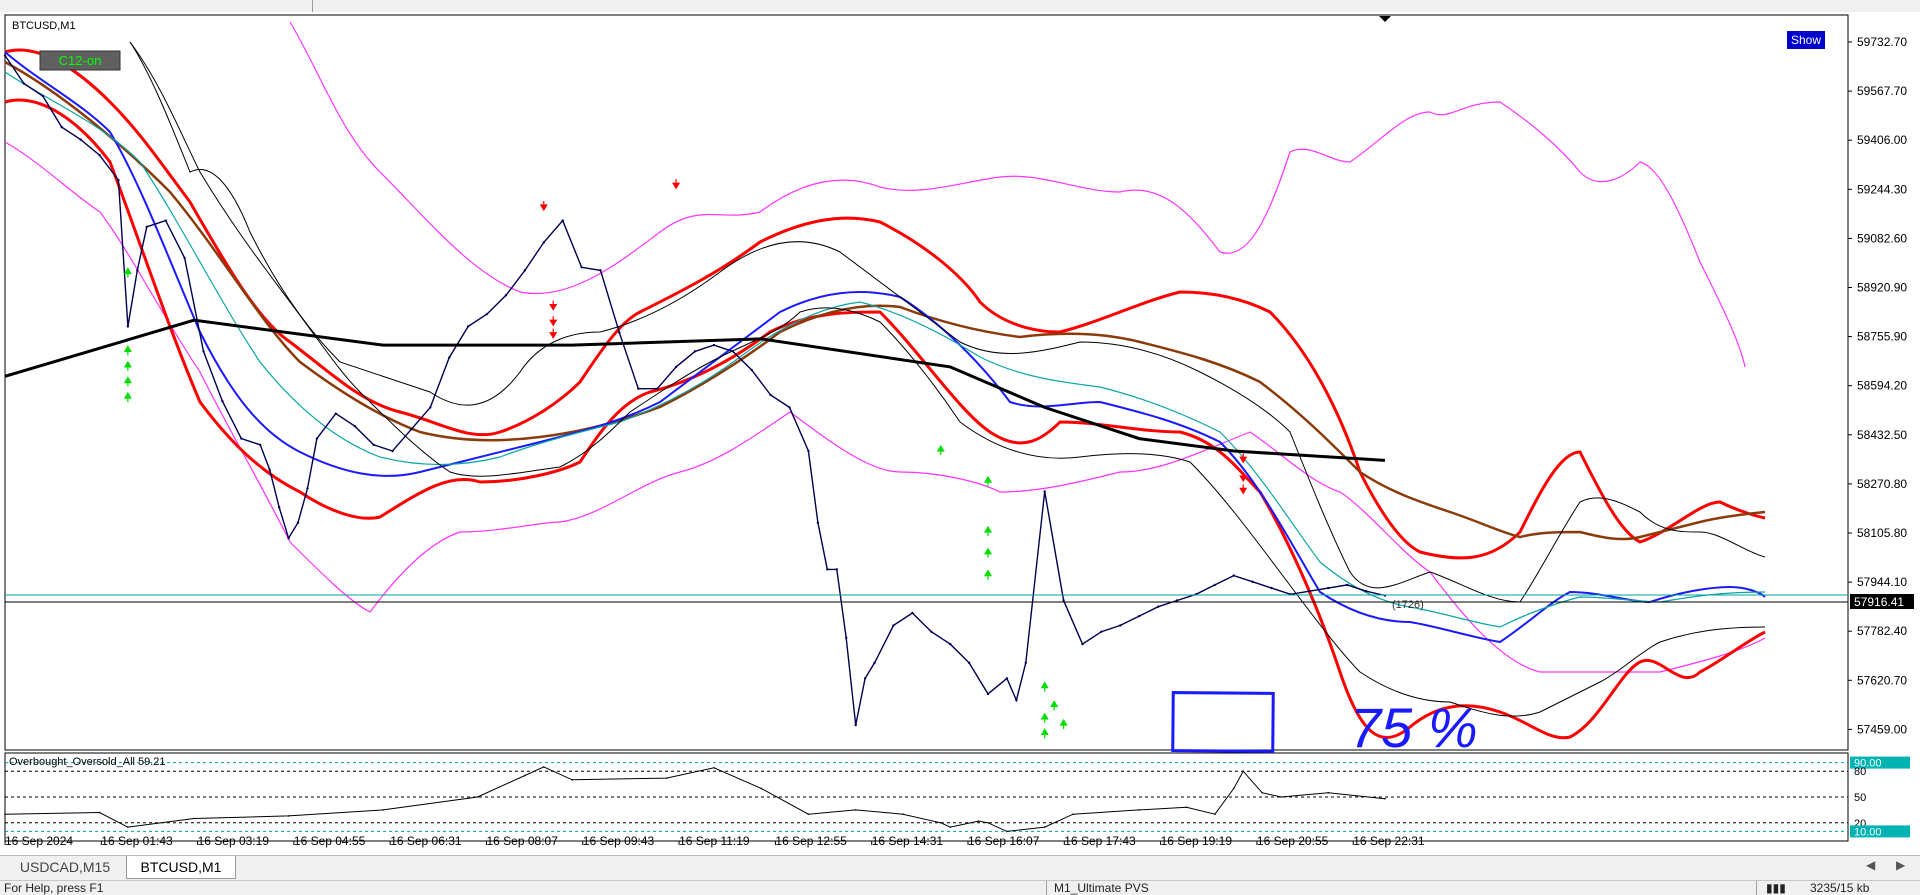 The width and height of the screenshot is (1920, 895). Describe the element at coordinates (1101, 888) in the screenshot. I see `status-profile-text: M1_Ultimate PVS` at that location.